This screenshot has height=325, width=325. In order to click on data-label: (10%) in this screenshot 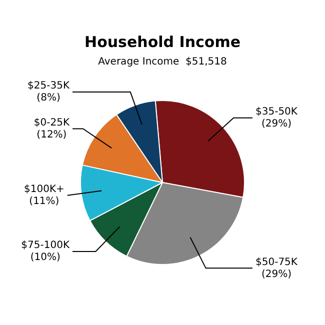, I will do `click(45, 258)`.